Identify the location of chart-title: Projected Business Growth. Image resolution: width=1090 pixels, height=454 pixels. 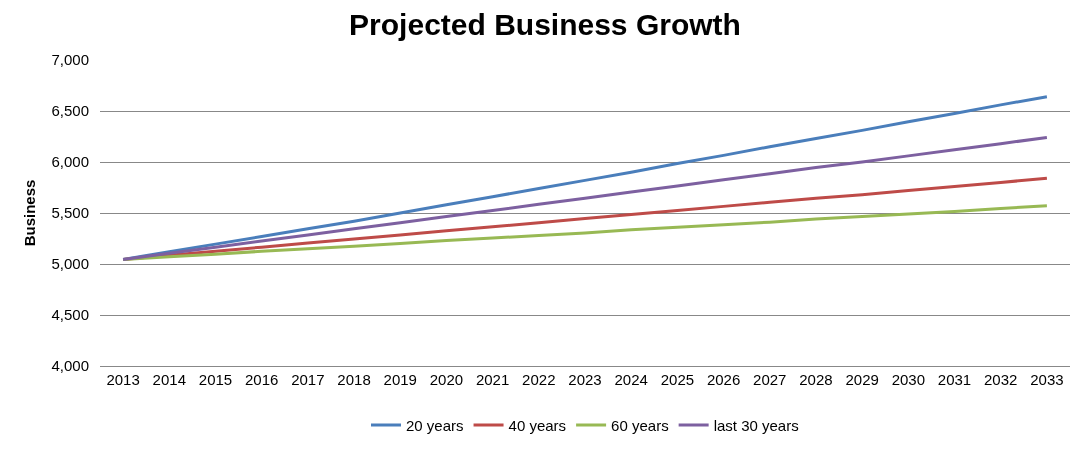
(545, 24).